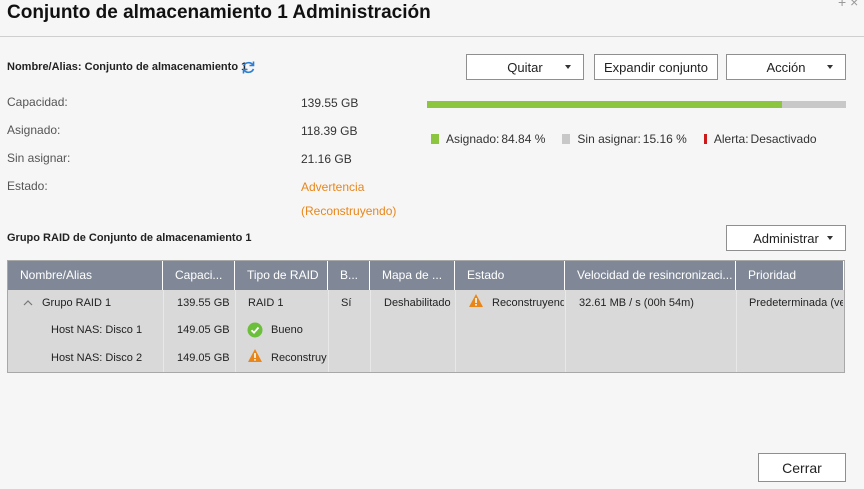 This screenshot has height=489, width=864. Describe the element at coordinates (37, 102) in the screenshot. I see `detail-label: Capacidad:` at that location.